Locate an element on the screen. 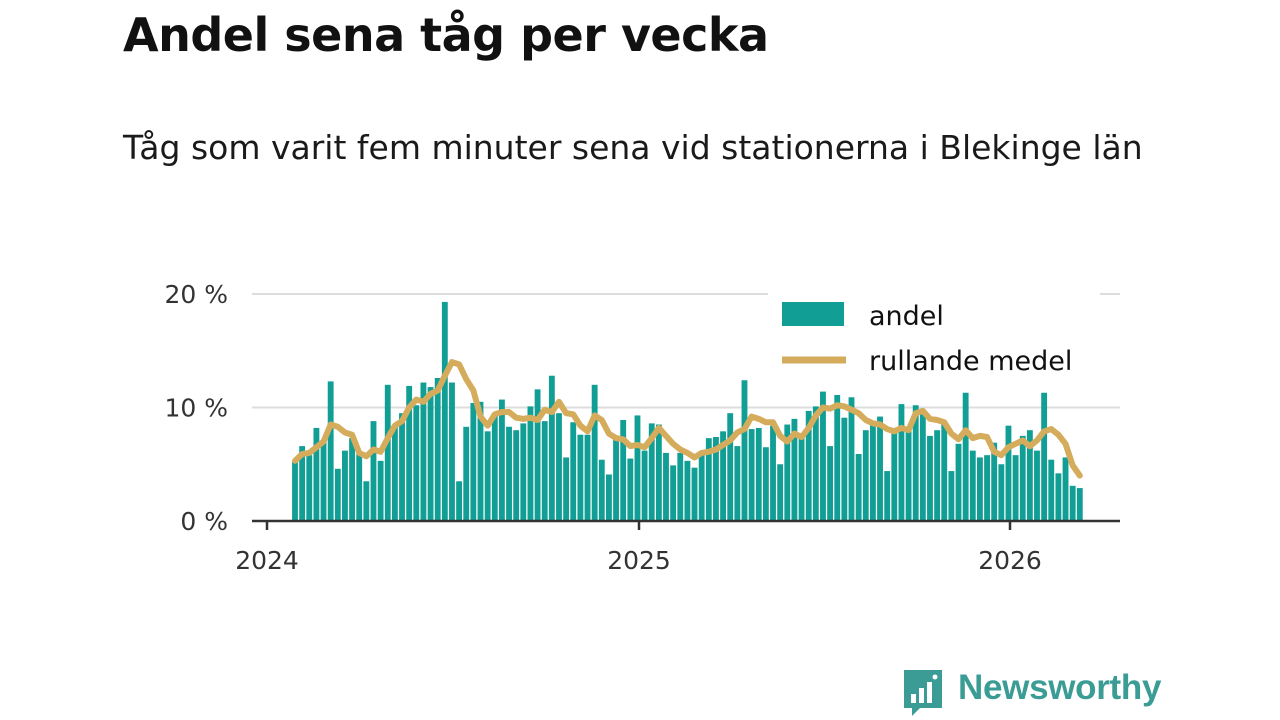  x-axis: 2024 2025 2026 is located at coordinates (677, 547).